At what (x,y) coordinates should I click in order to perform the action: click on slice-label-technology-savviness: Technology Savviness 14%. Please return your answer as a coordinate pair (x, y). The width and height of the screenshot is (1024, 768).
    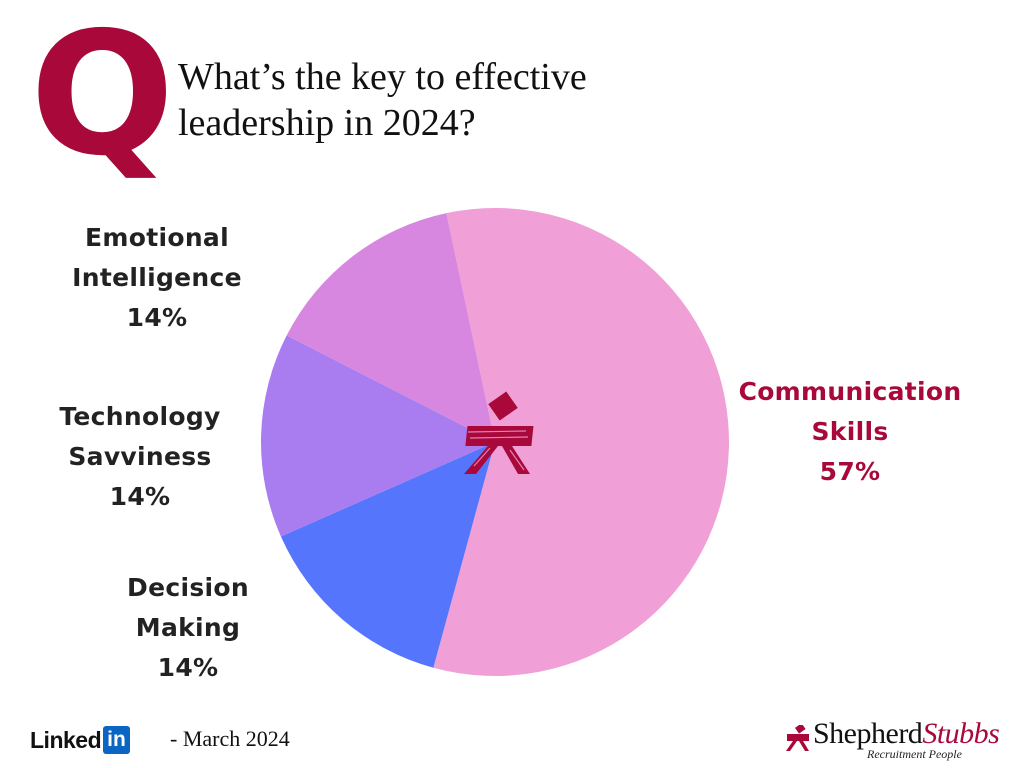
    Looking at the image, I should click on (140, 457).